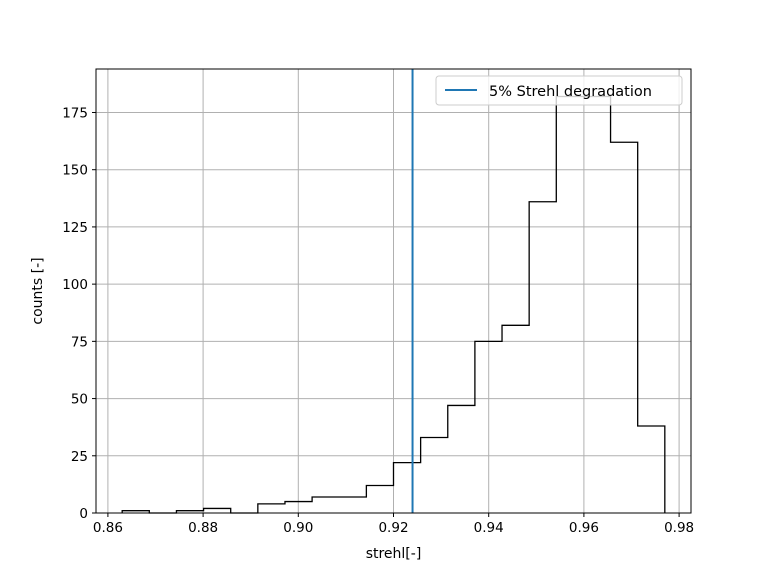  What do you see at coordinates (679, 528) in the screenshot?
I see `x-tick-label: 0.98` at bounding box center [679, 528].